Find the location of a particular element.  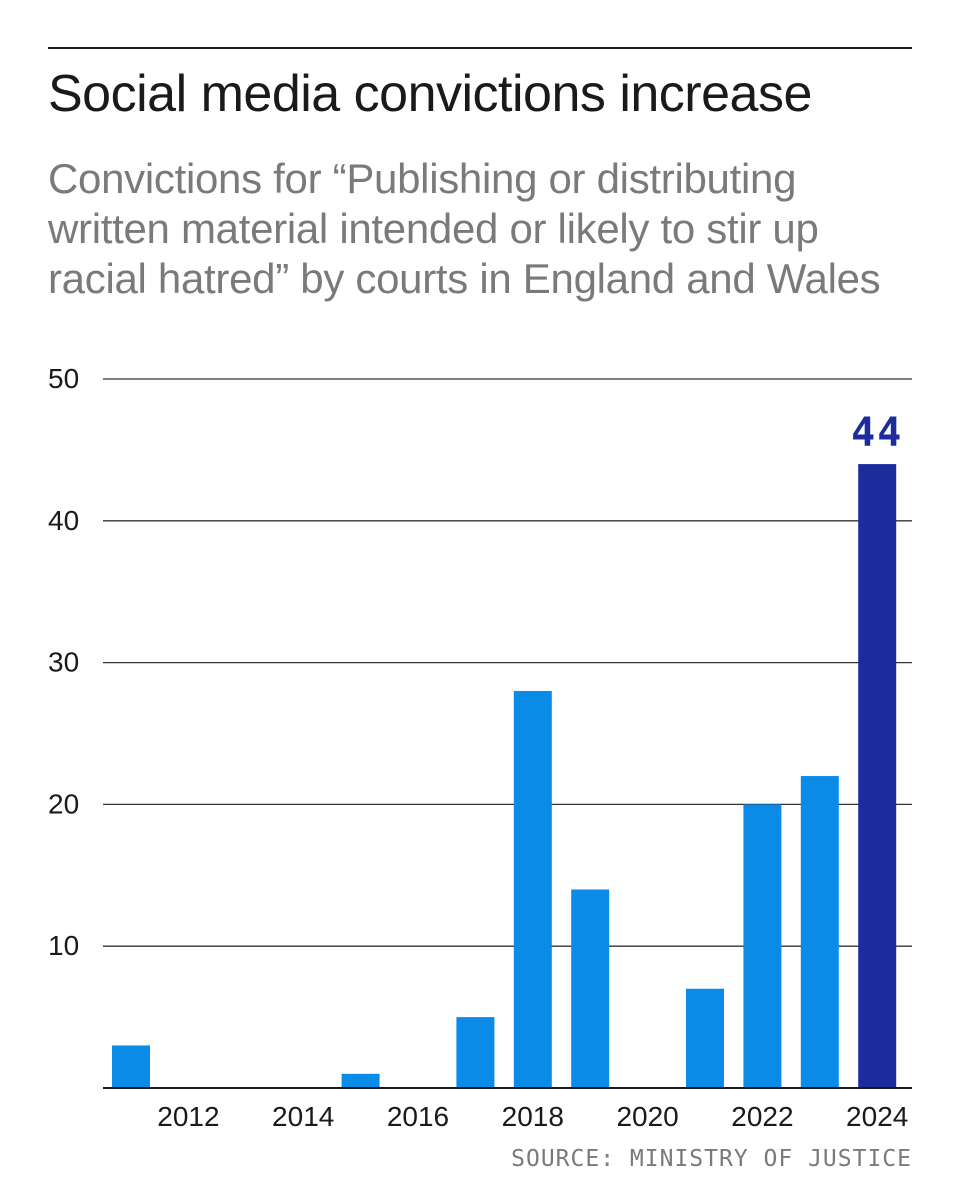

y-tick-label: 50 is located at coordinates (63, 378).